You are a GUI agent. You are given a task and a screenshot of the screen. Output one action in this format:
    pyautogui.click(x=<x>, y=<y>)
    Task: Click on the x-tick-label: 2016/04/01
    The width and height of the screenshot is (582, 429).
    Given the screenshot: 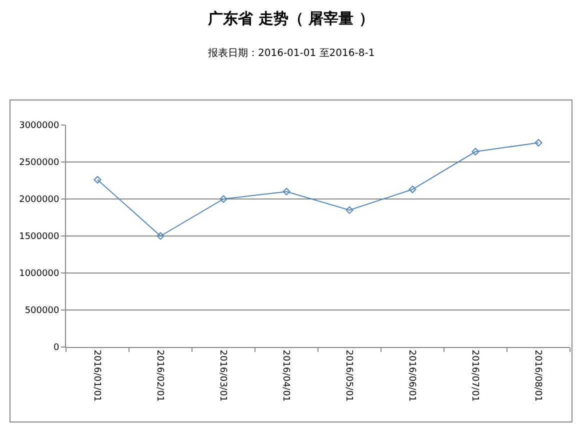 What is the action you would take?
    pyautogui.click(x=285, y=376)
    